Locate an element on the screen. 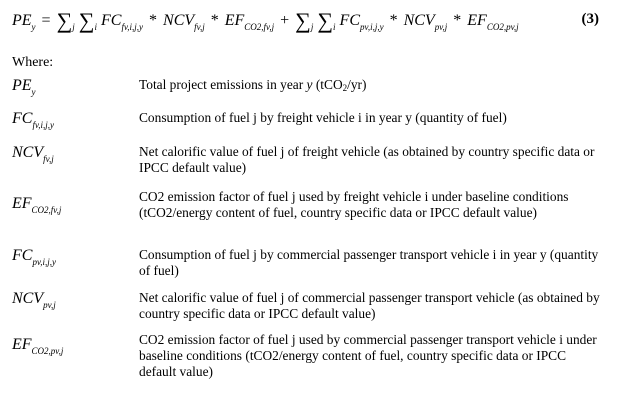 The image size is (621, 400). eq-term-sub: fv,i,j,y is located at coordinates (132, 27).